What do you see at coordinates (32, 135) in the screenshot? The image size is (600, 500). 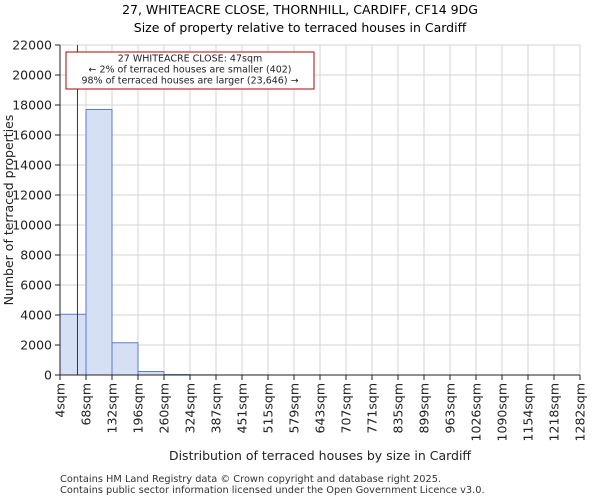 I see `y-tick-label: 16000` at bounding box center [32, 135].